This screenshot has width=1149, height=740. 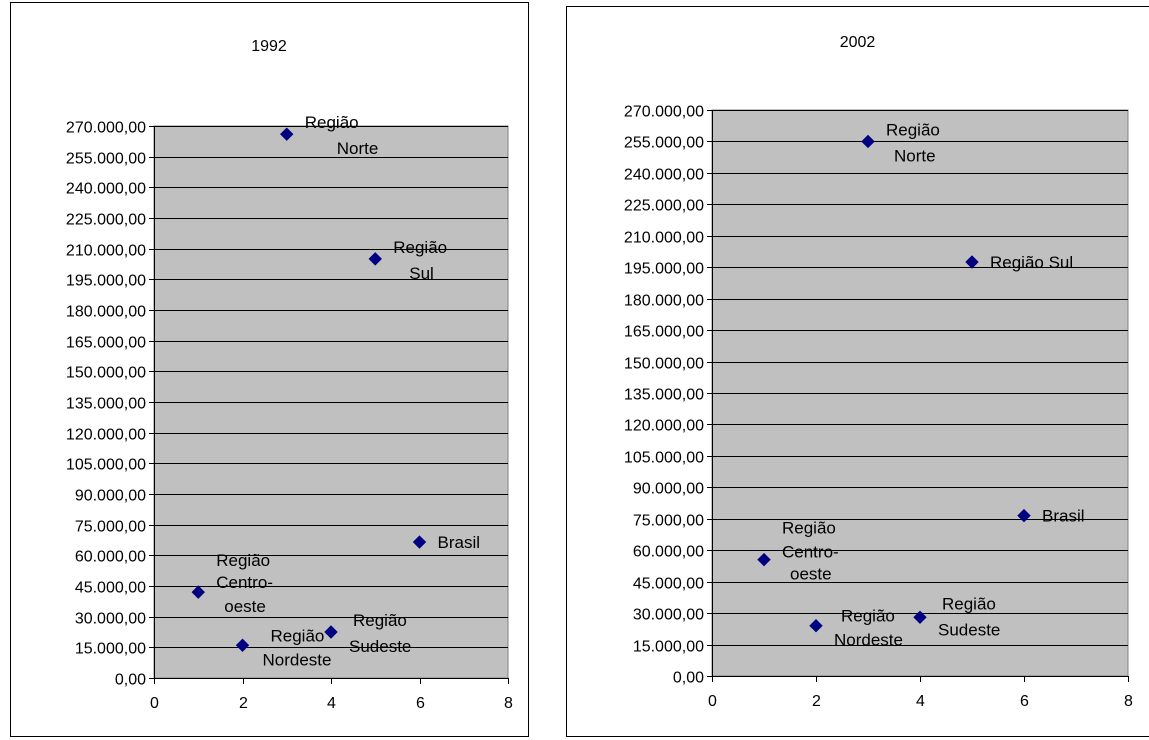 I want to click on data-label: Sul, so click(x=421, y=273).